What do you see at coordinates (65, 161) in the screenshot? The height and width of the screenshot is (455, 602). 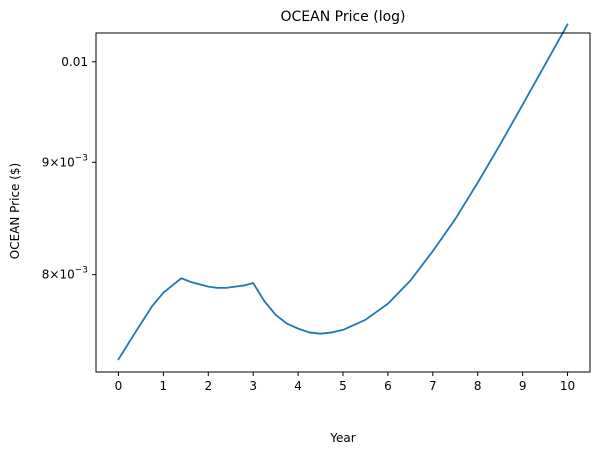 I see `y-tick-label: 9×10⁻³` at bounding box center [65, 161].